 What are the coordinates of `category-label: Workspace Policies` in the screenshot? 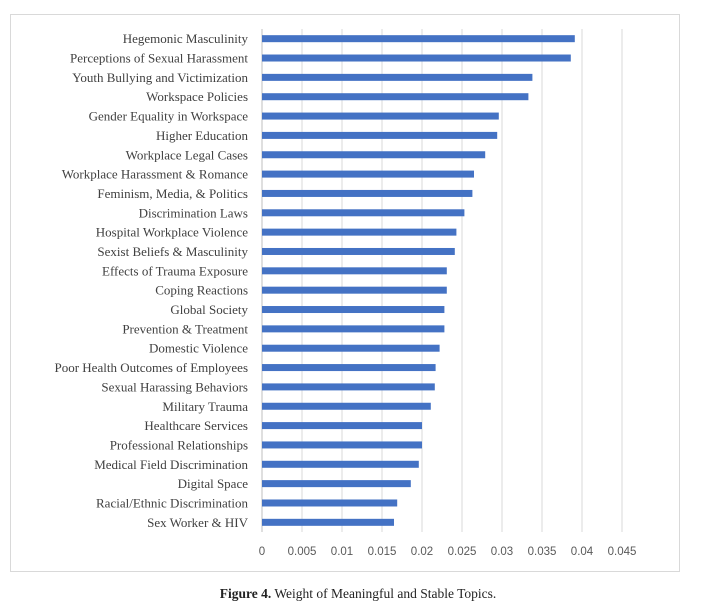 It's located at (197, 96).